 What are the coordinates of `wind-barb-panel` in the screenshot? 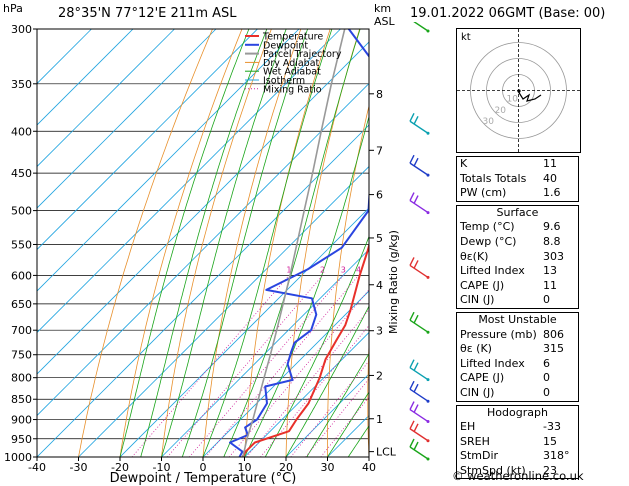 It's located at (419, 241).